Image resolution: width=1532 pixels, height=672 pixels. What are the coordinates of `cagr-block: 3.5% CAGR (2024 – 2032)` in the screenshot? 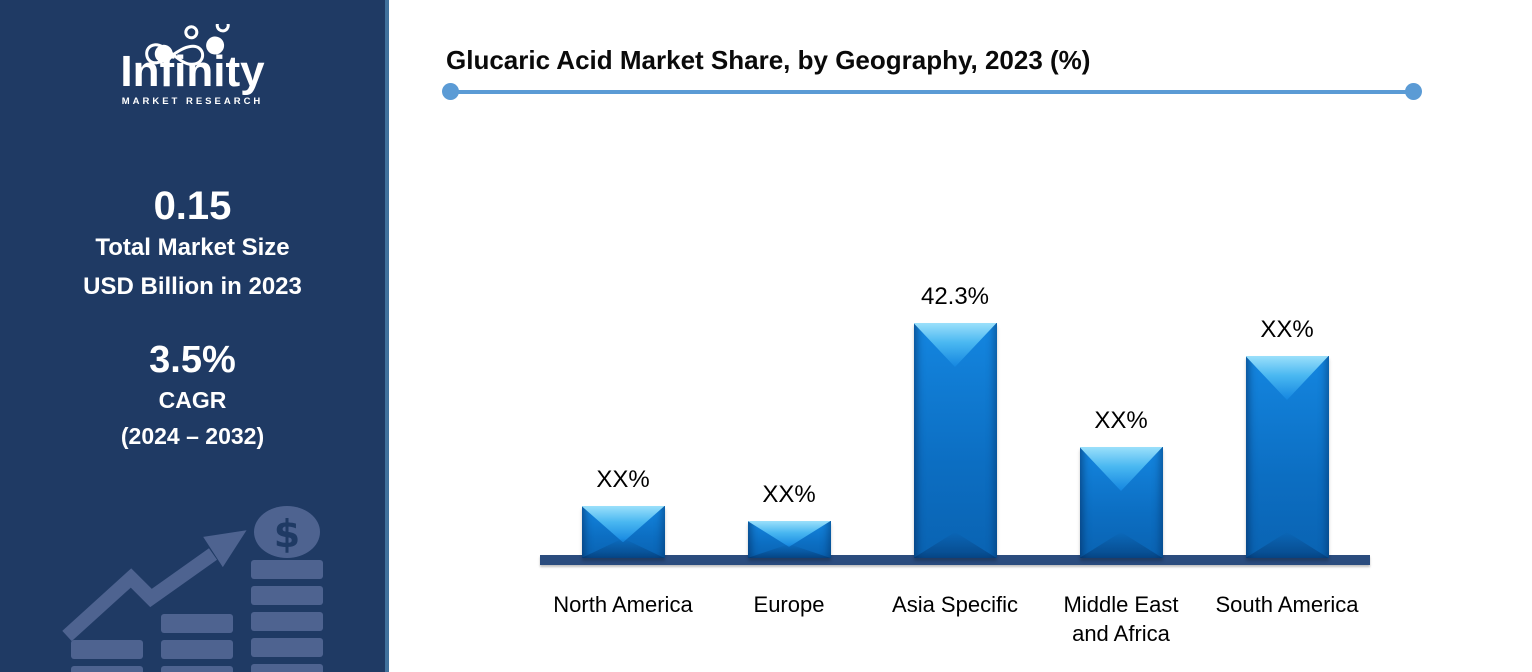 It's located at (192, 396).